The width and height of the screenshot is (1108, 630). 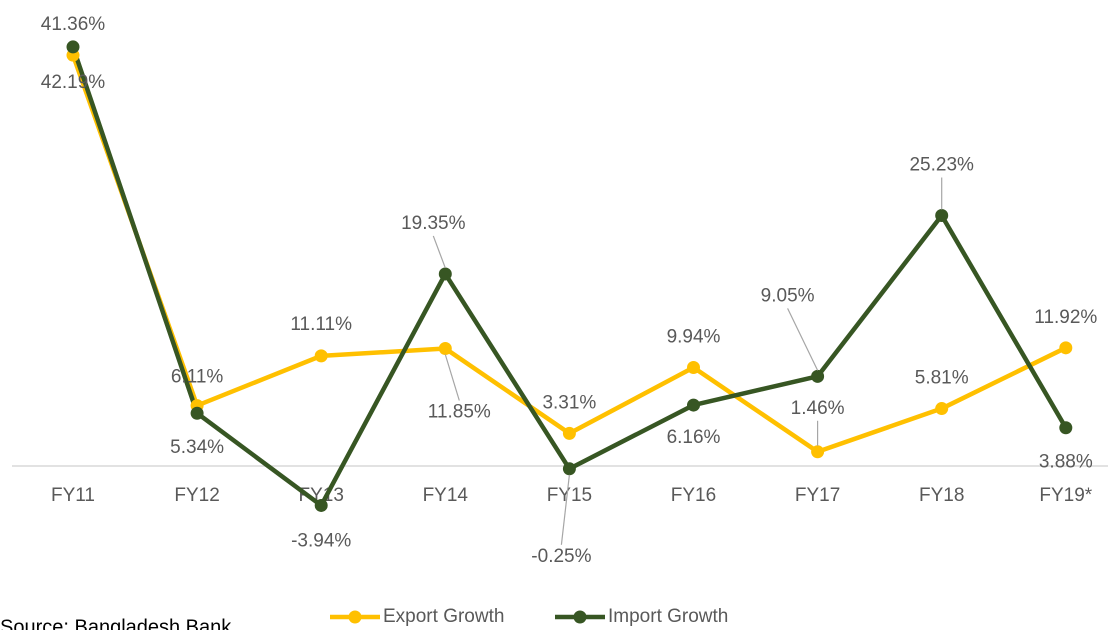 I want to click on x-tick-label: FY18, so click(x=941, y=495).